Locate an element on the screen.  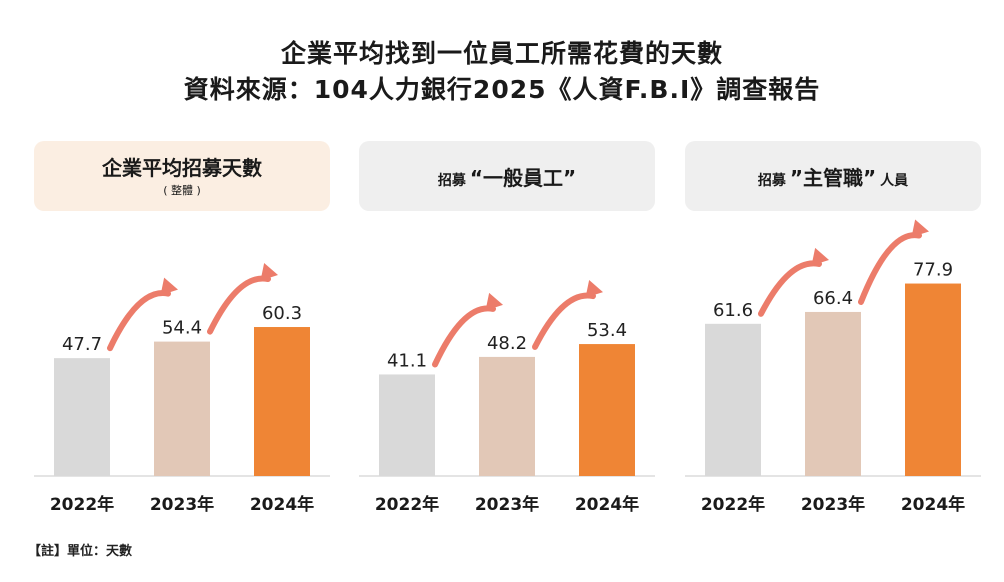
data-label: 61.6 is located at coordinates (733, 310).